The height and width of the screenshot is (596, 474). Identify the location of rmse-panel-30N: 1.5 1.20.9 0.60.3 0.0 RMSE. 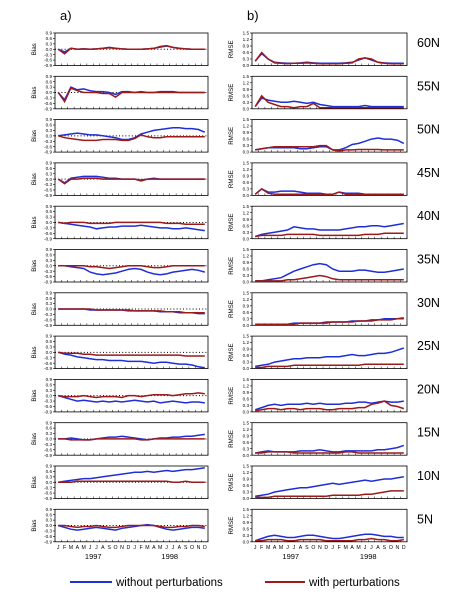
(318, 309).